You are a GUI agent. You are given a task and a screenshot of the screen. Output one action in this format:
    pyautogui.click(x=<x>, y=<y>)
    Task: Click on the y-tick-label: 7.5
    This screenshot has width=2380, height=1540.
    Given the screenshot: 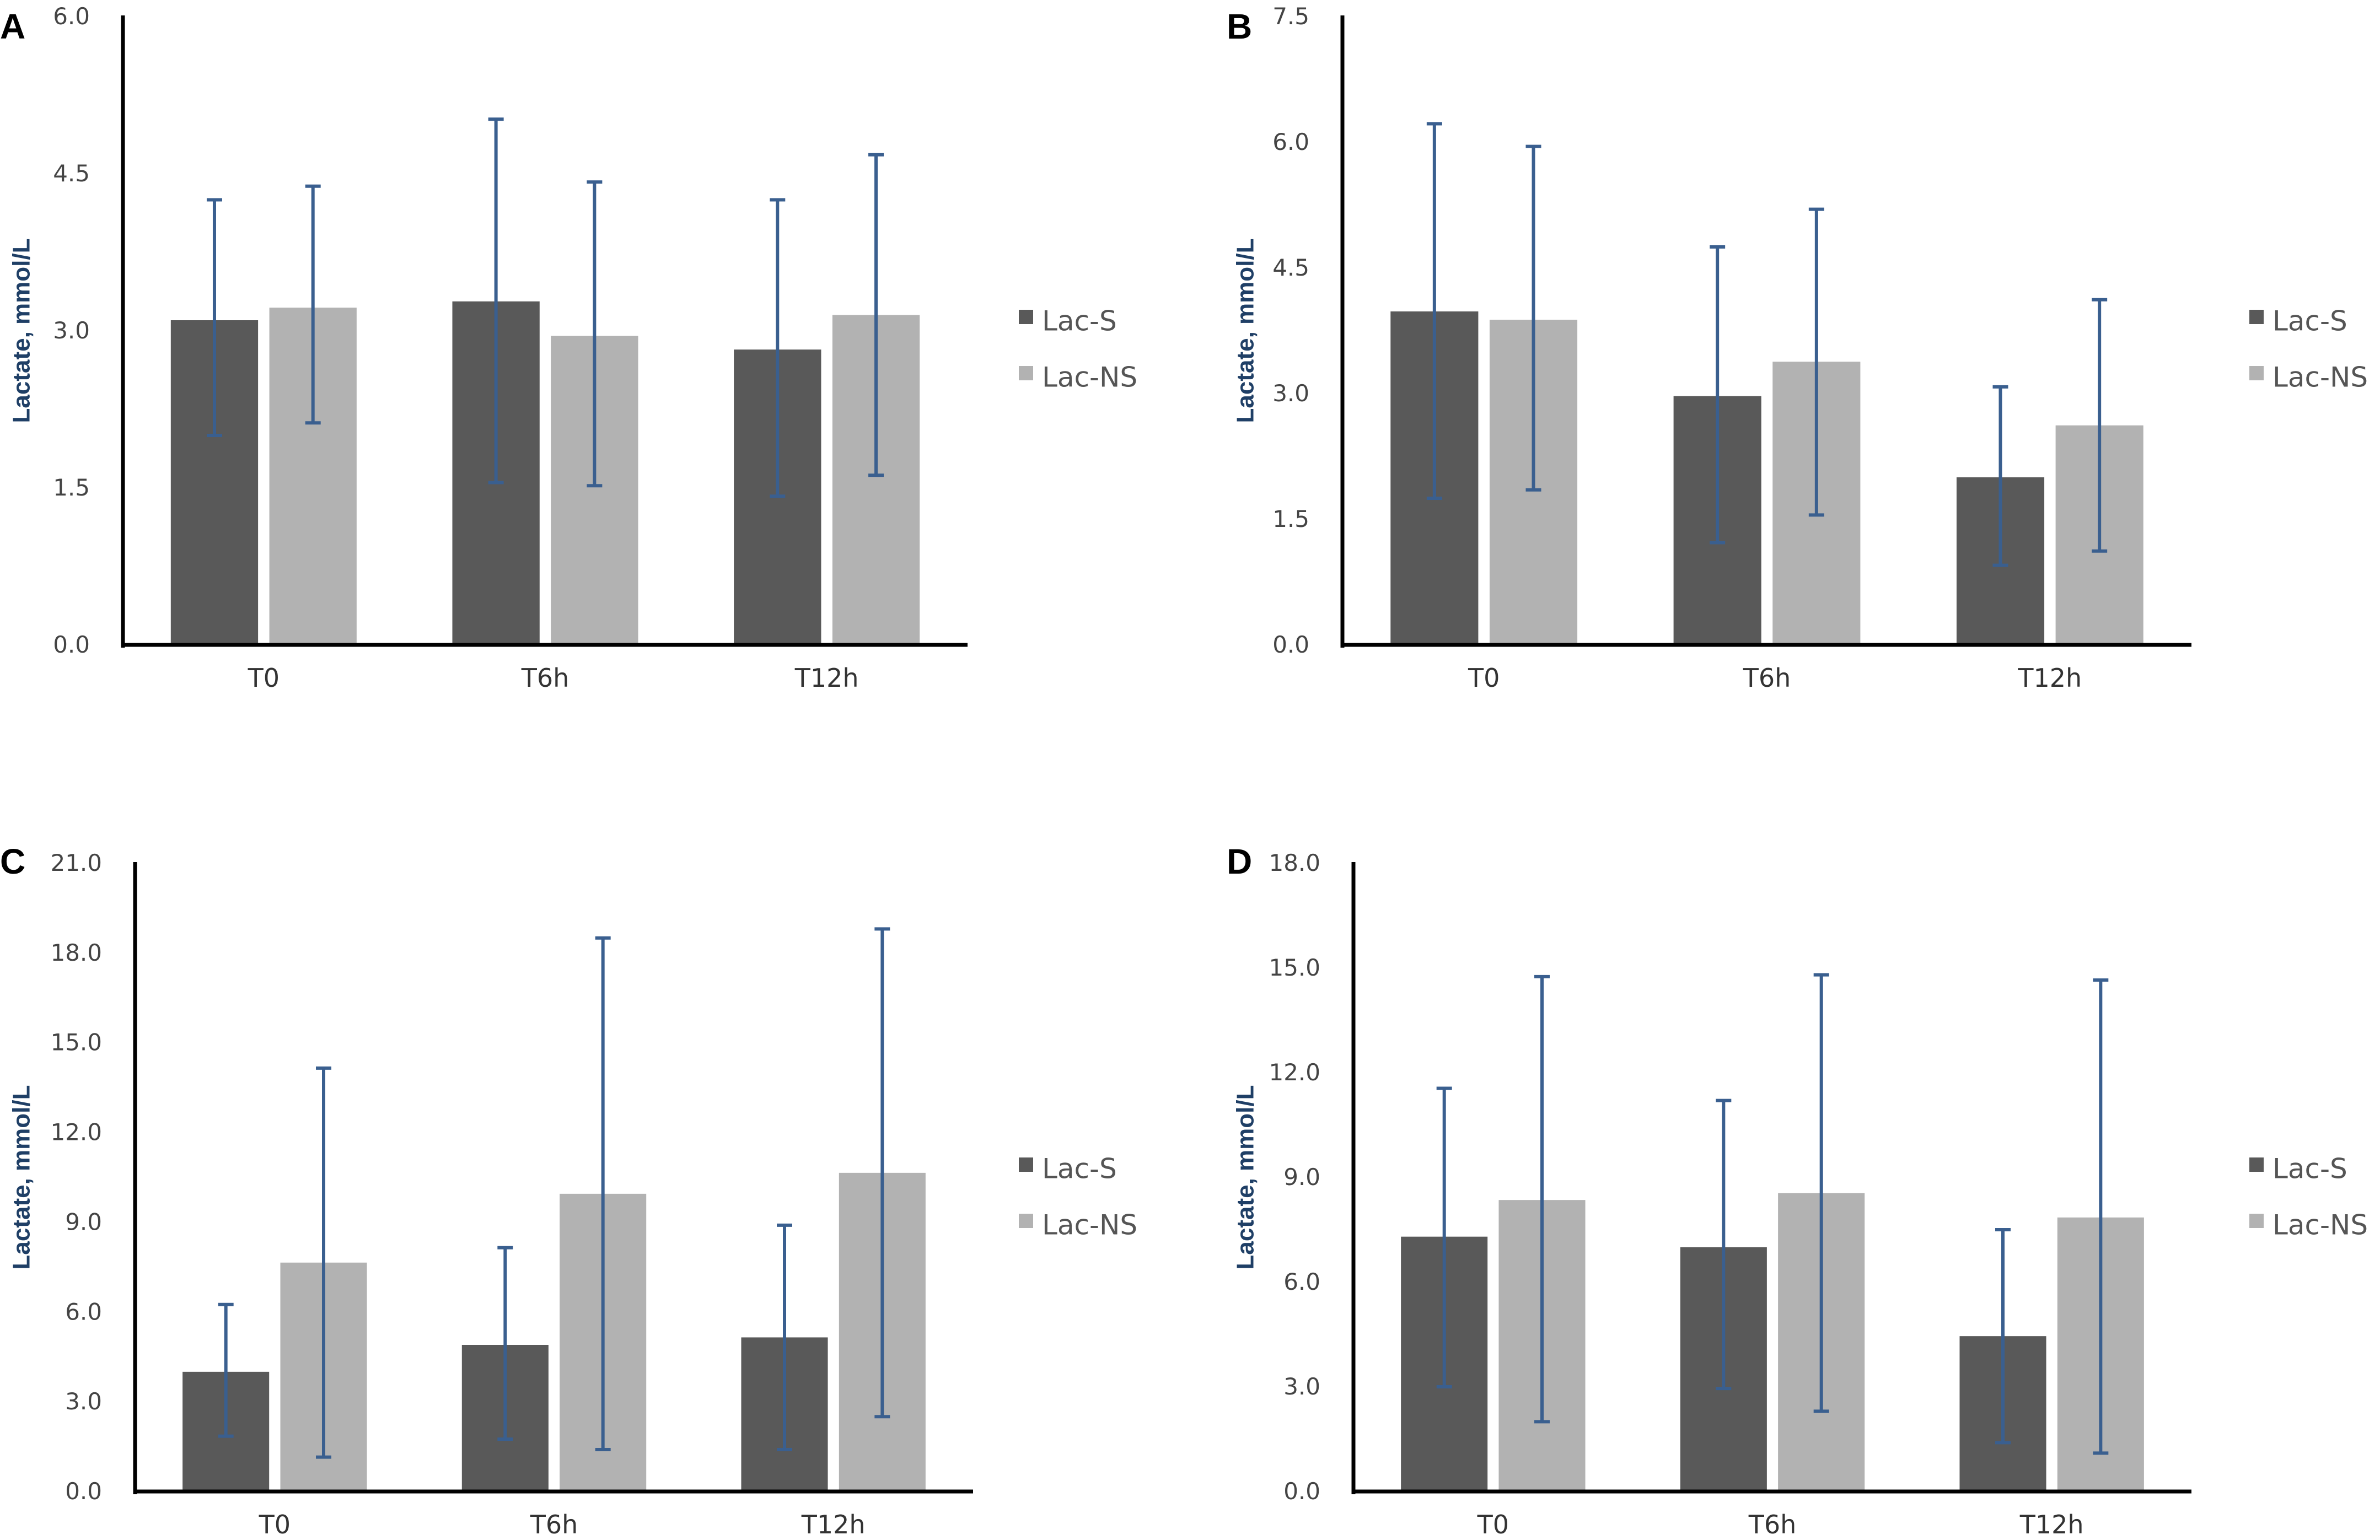 What is the action you would take?
    pyautogui.click(x=1290, y=16)
    